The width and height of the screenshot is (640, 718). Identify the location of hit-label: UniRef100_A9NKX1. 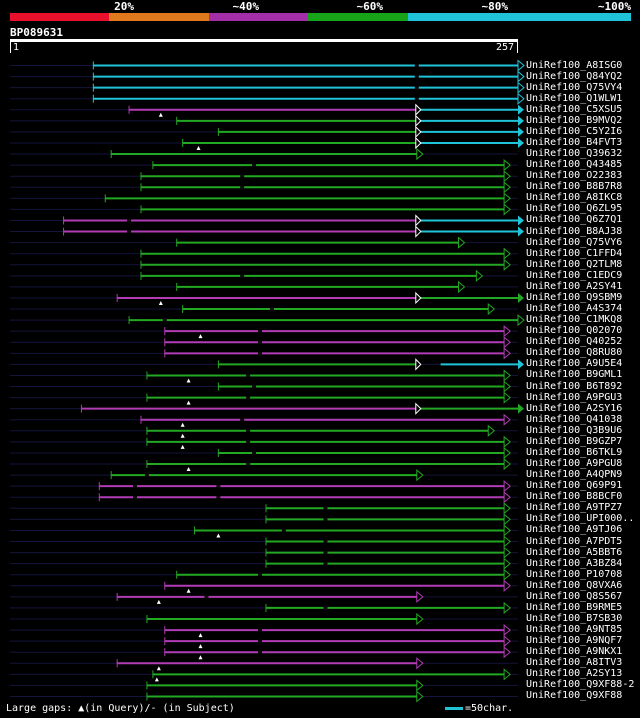
(574, 652).